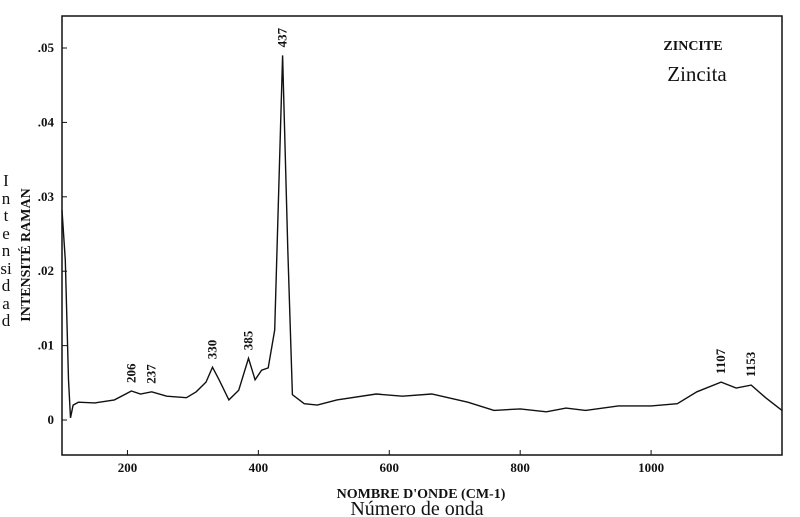 The width and height of the screenshot is (800, 517). What do you see at coordinates (692, 46) in the screenshot?
I see `chart-title: ZINCITE` at bounding box center [692, 46].